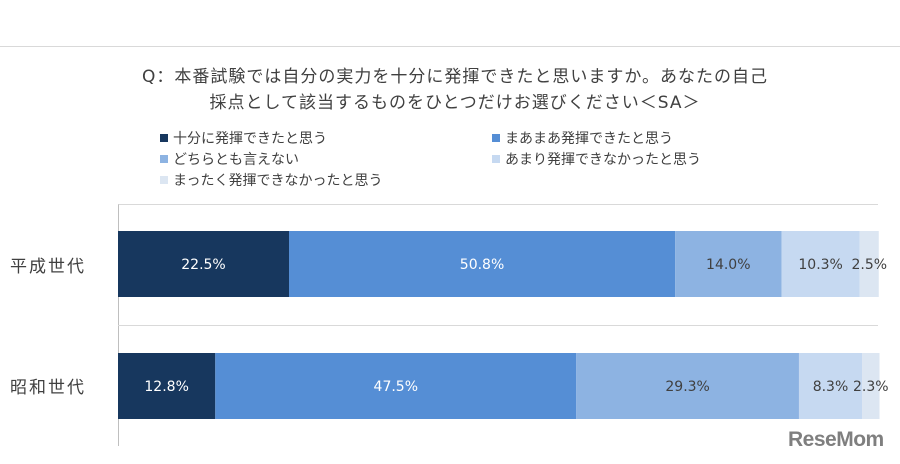 The image size is (900, 464). What do you see at coordinates (278, 181) in the screenshot?
I see `legend-label-series-5: まったく発揮できなかったと思う` at bounding box center [278, 181].